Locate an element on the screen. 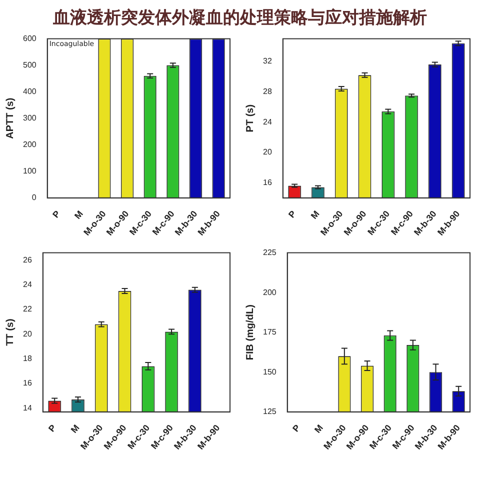 This screenshot has width=480, height=480. y-tick-label: 400 is located at coordinates (29, 91).